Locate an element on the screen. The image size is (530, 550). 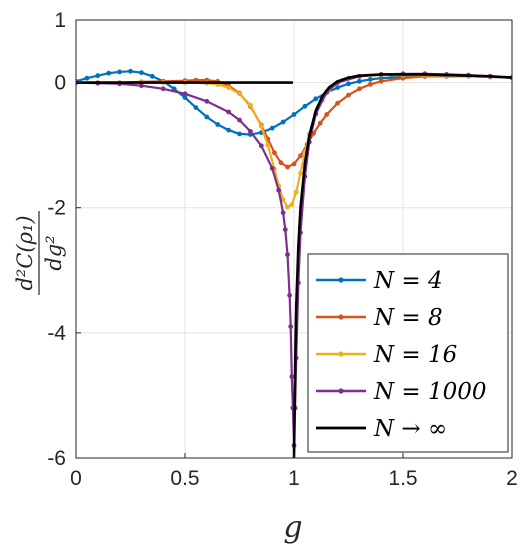
x-tick-label: 1 is located at coordinates (294, 478).